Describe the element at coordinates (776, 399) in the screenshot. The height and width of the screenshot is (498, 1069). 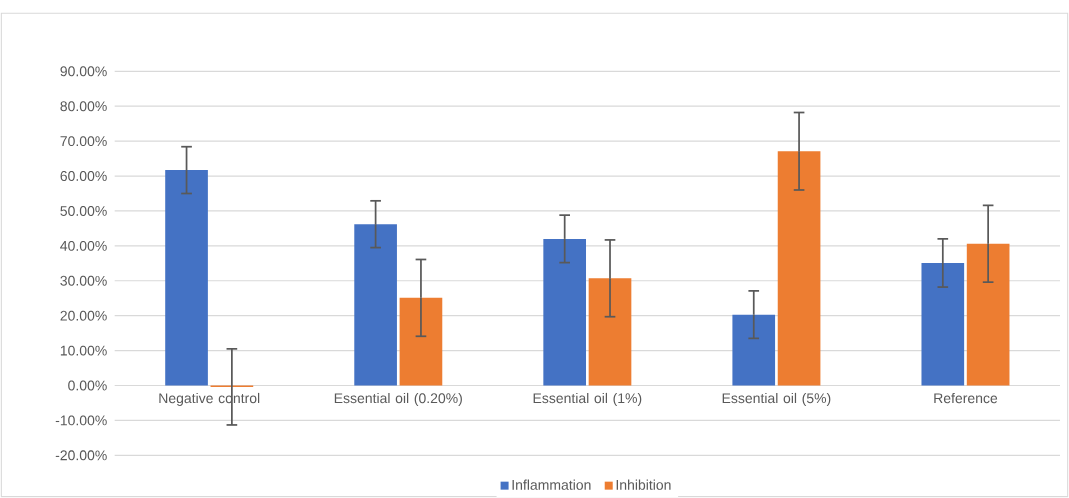
I see `x-tick-label: Essential oil (5%)` at that location.